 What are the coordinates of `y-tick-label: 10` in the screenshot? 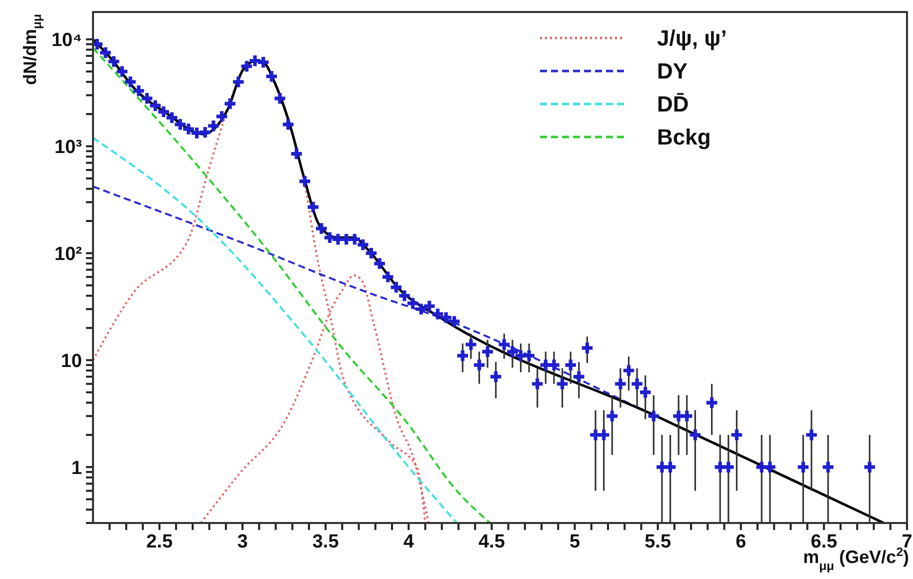 It's located at (71, 361).